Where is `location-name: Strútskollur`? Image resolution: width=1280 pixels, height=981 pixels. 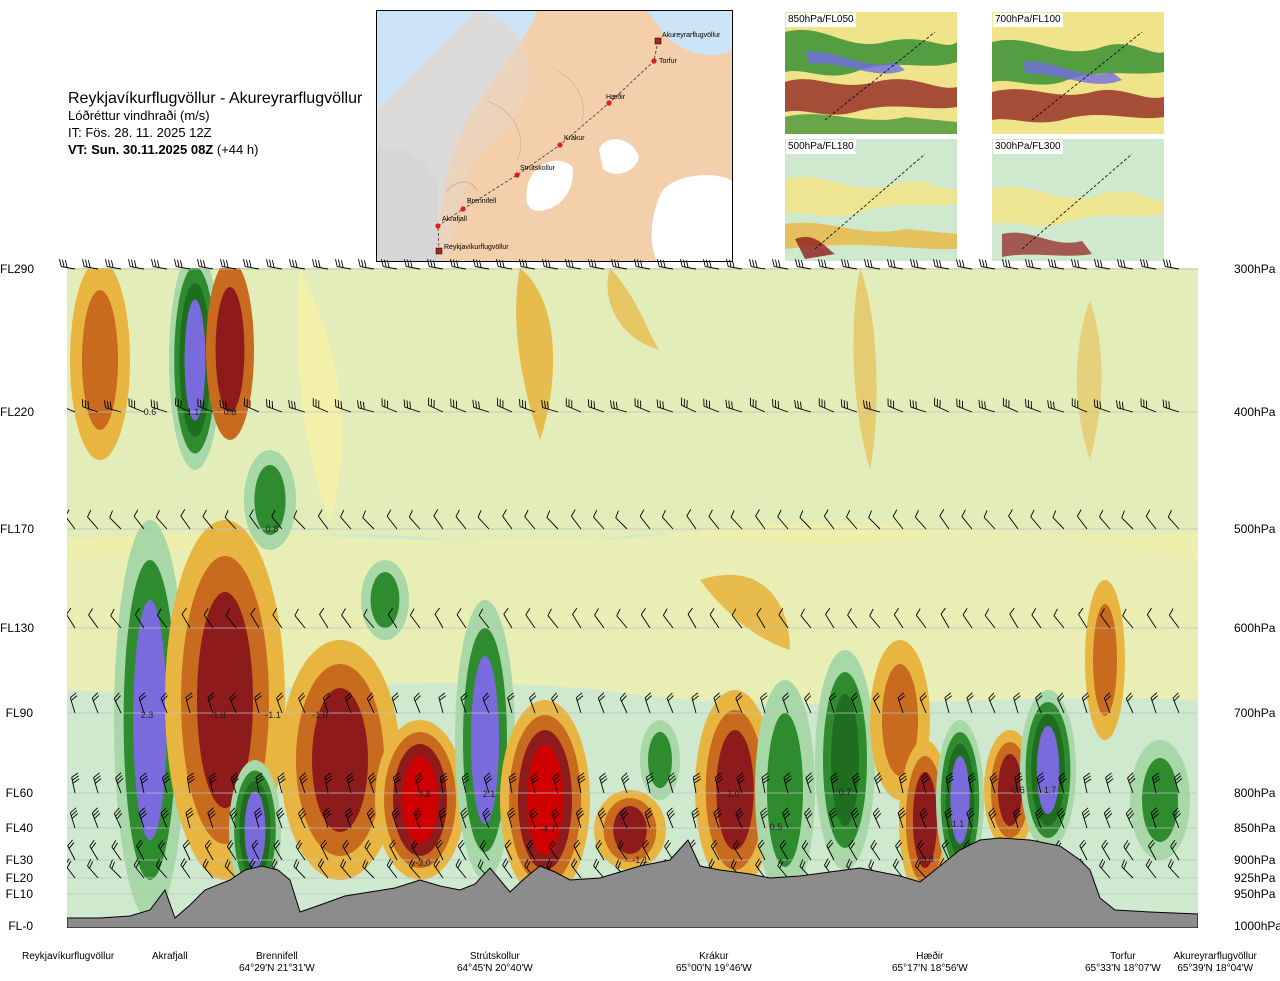 location-name: Strútskollur is located at coordinates (494, 956).